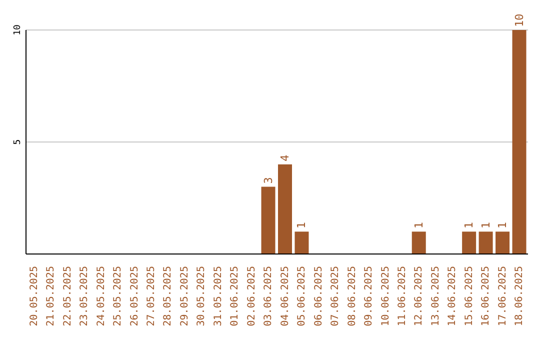  Describe the element at coordinates (268, 296) in the screenshot. I see `x-tick-label: 03.06.2025` at that location.